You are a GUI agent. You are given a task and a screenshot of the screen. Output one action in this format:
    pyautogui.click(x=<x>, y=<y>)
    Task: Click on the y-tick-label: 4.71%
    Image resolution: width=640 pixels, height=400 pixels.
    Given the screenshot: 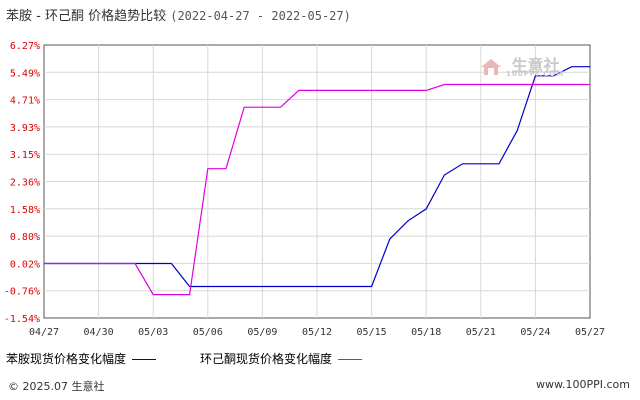 What is the action you would take?
    pyautogui.click(x=25, y=101)
    